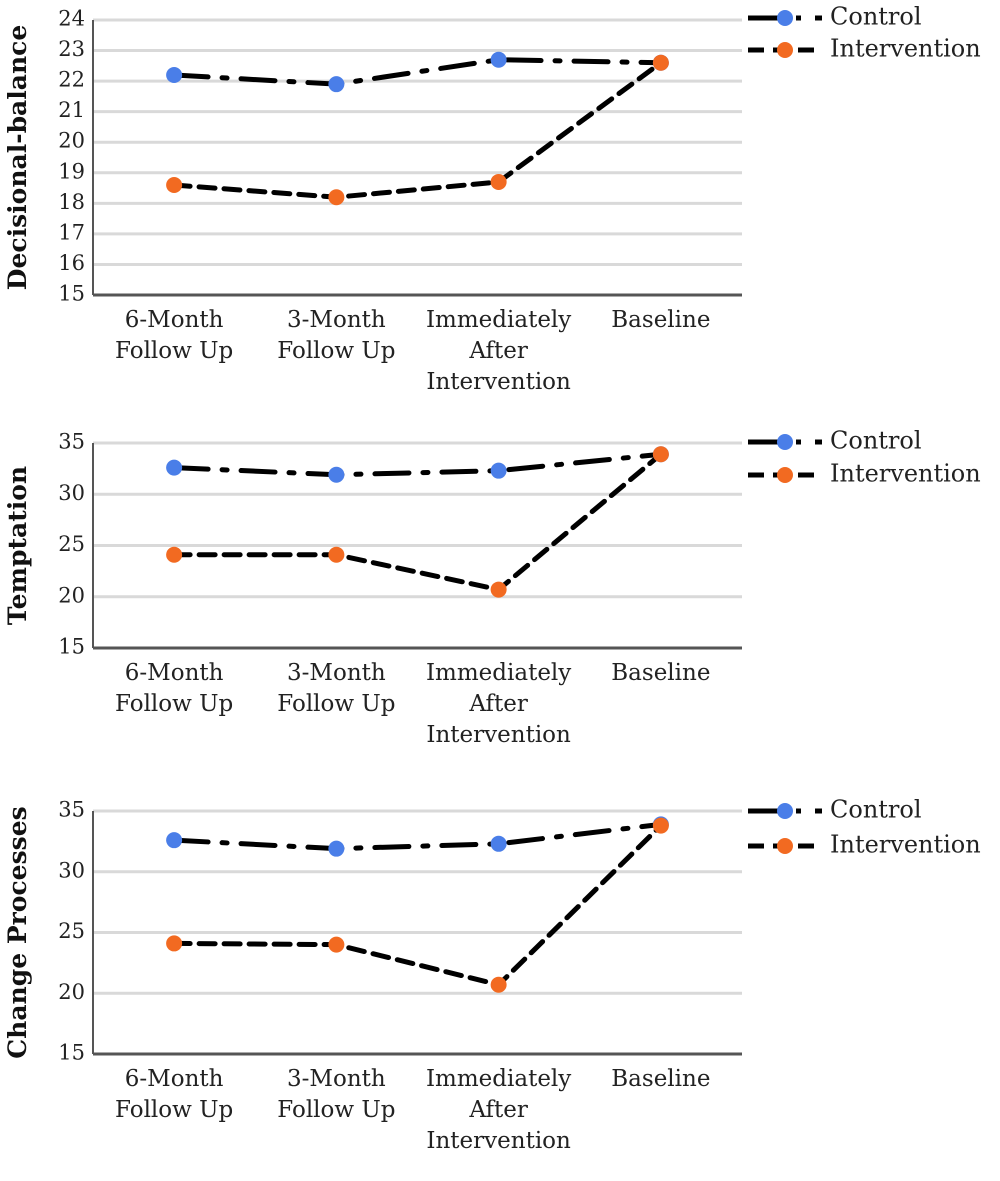  I want to click on y-tick-label: 16, so click(71, 263).